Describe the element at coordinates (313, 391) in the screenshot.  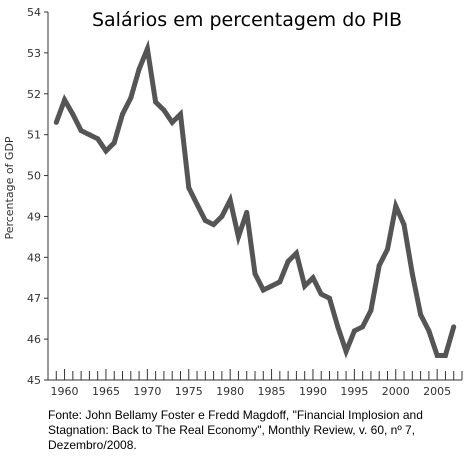
I see `x-tick-label: 1990` at that location.